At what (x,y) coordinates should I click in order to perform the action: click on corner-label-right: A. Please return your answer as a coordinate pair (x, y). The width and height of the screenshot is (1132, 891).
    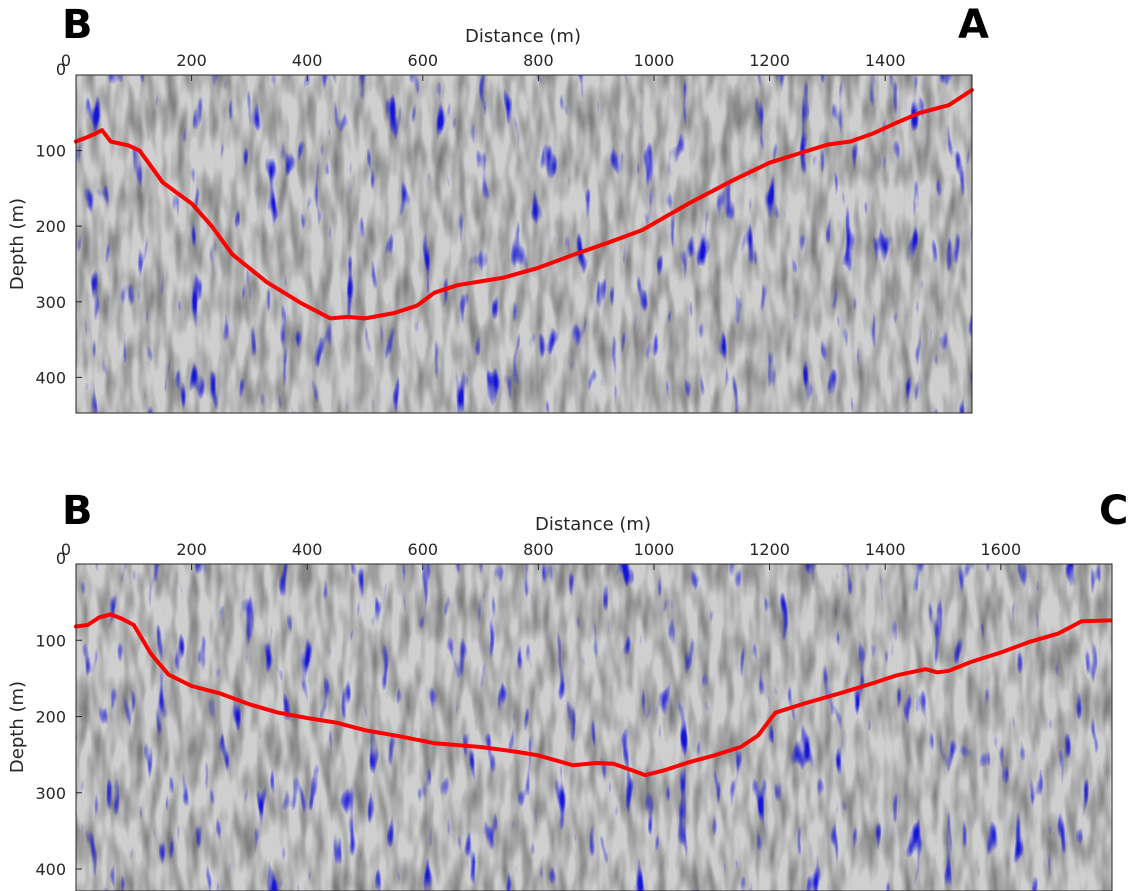
    Looking at the image, I should click on (973, 25).